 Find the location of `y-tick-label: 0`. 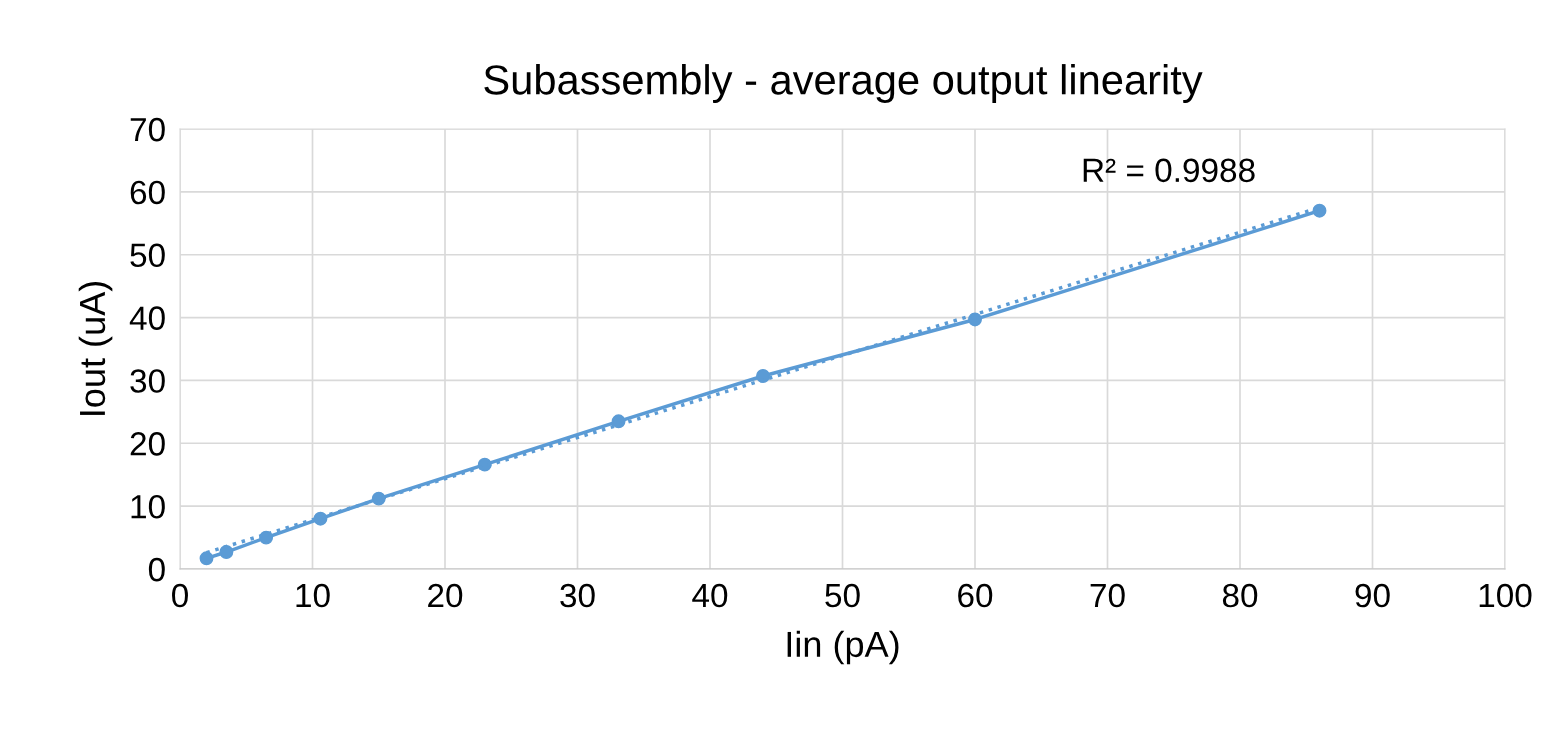

y-tick-label: 0 is located at coordinates (156, 569).